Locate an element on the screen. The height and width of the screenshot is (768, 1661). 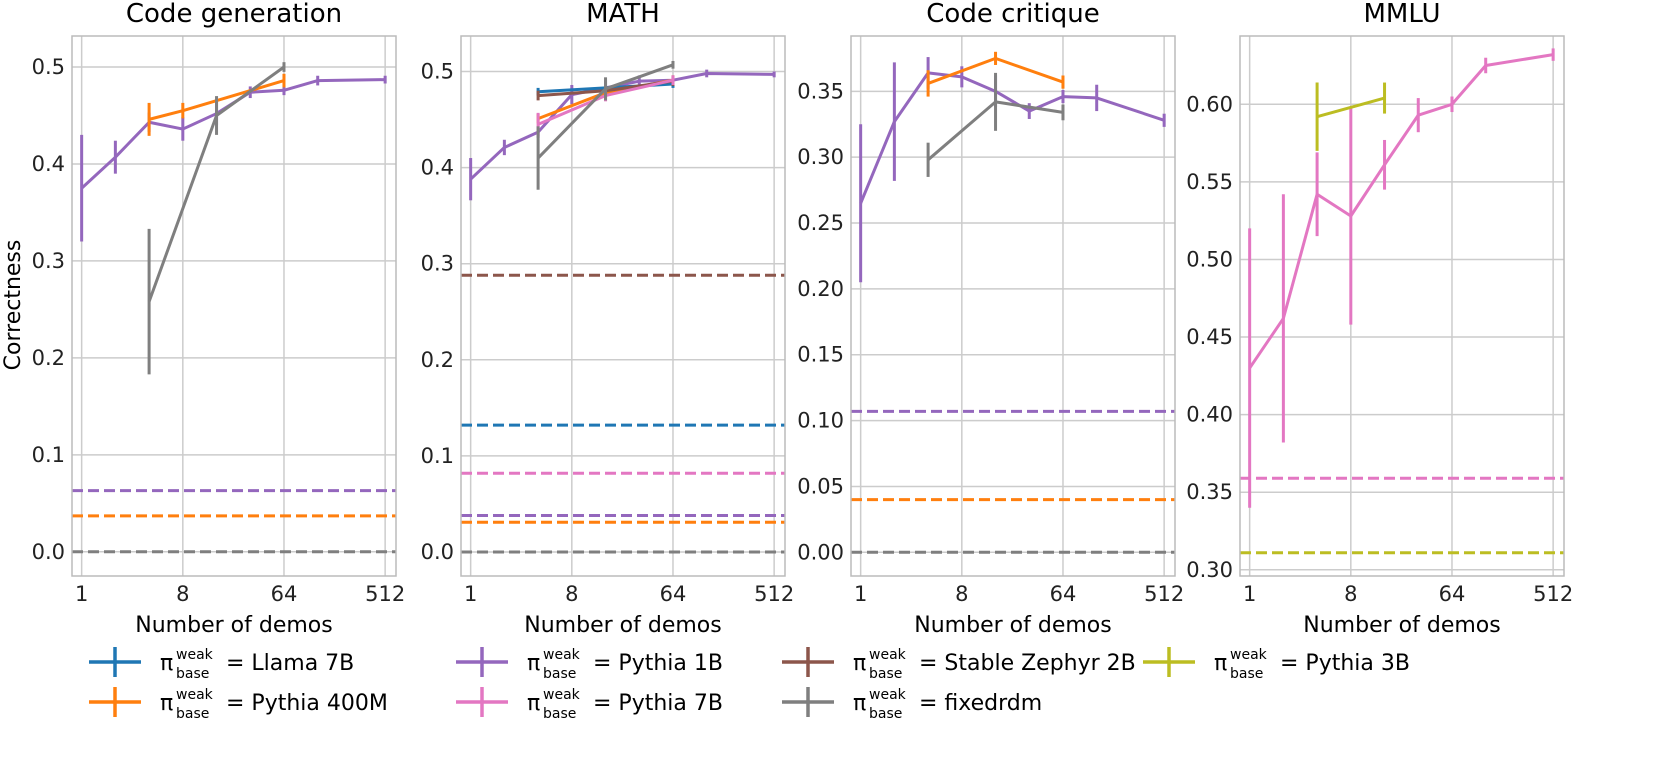
y-tick-label: 0.30 is located at coordinates (1209, 570).